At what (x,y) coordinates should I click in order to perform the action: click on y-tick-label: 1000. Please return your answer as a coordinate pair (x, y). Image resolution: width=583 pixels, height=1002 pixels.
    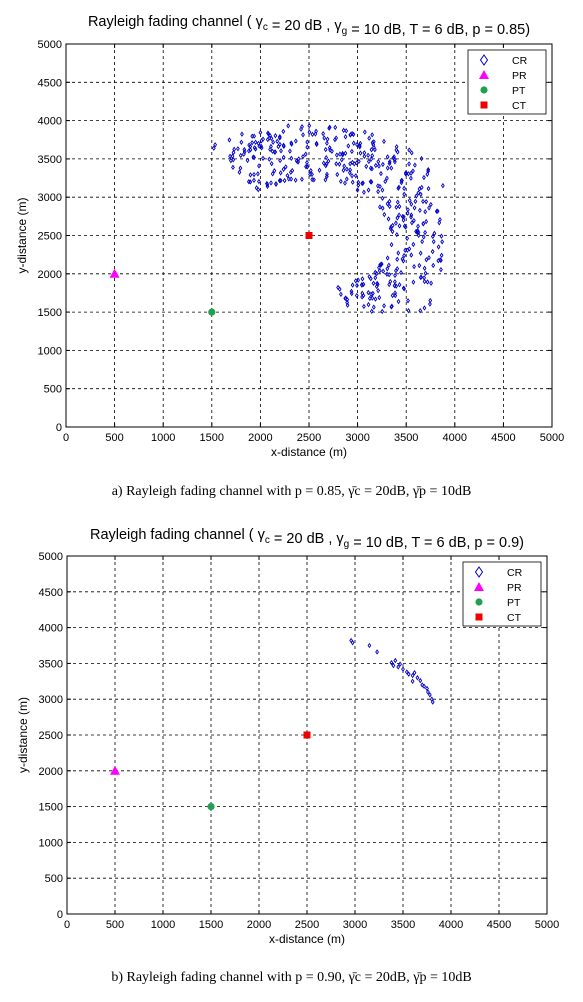
    Looking at the image, I should click on (51, 843).